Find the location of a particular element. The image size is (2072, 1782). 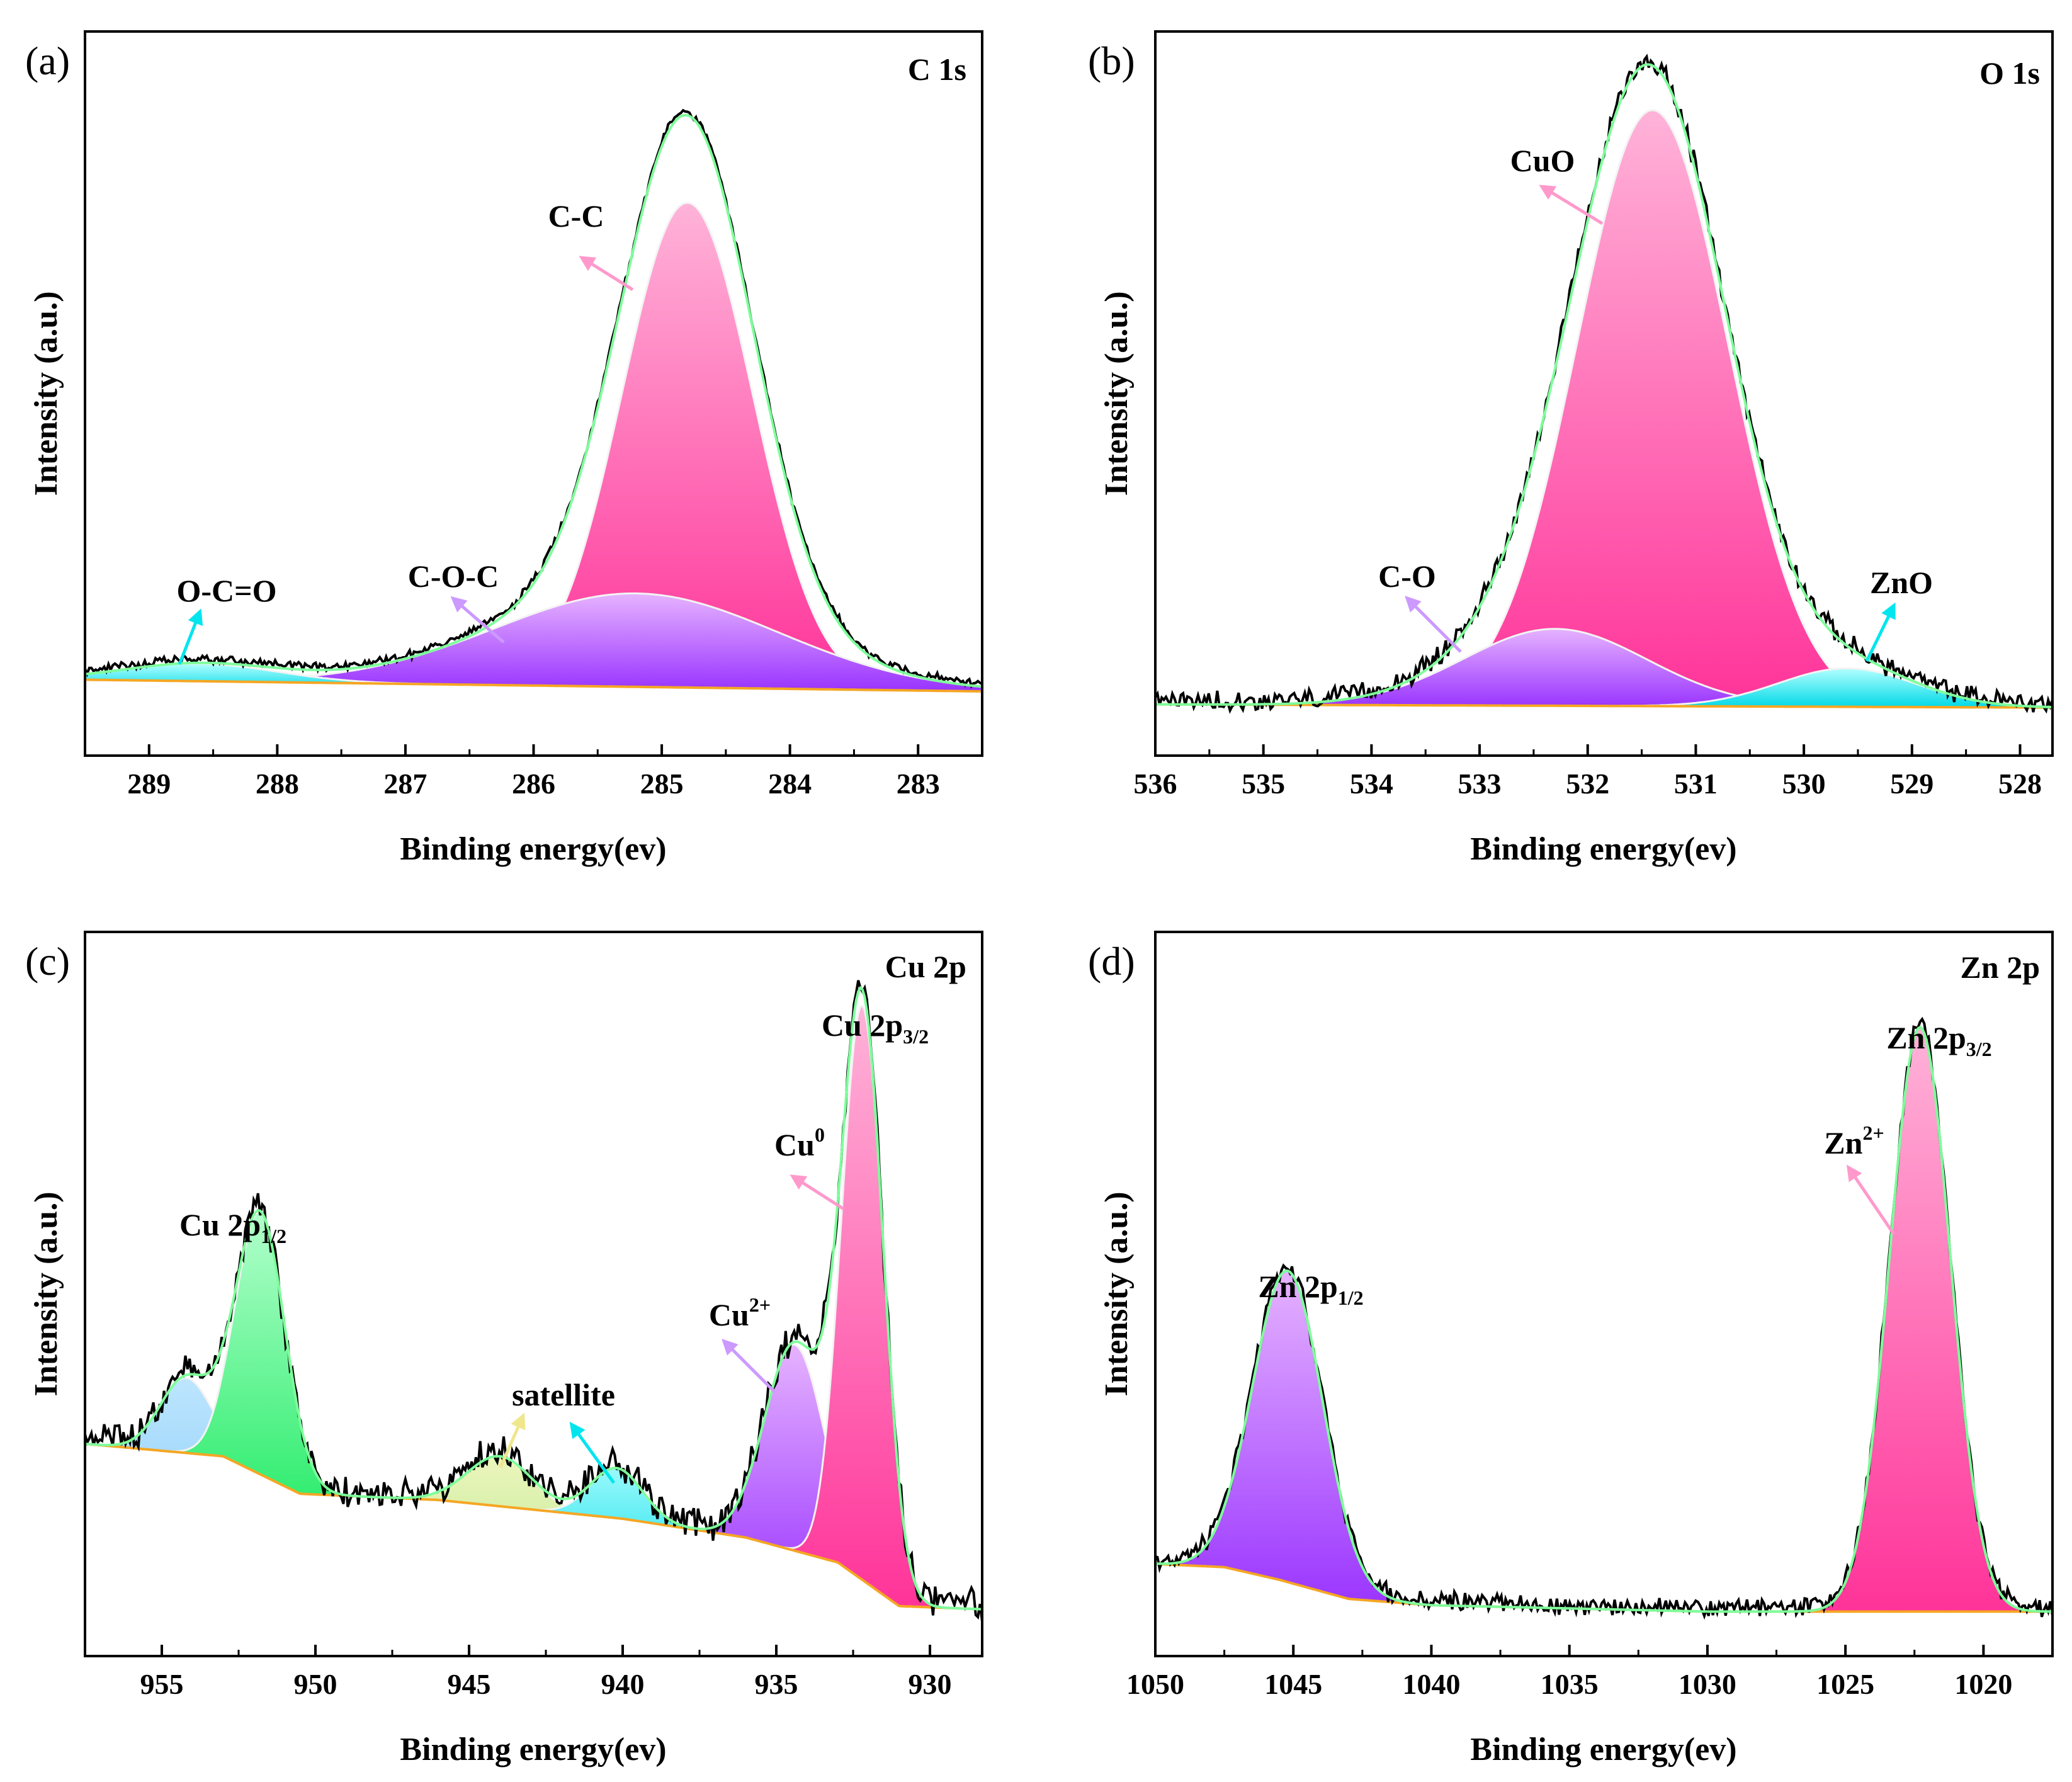

x-tick-label: 1025 is located at coordinates (1845, 1684).